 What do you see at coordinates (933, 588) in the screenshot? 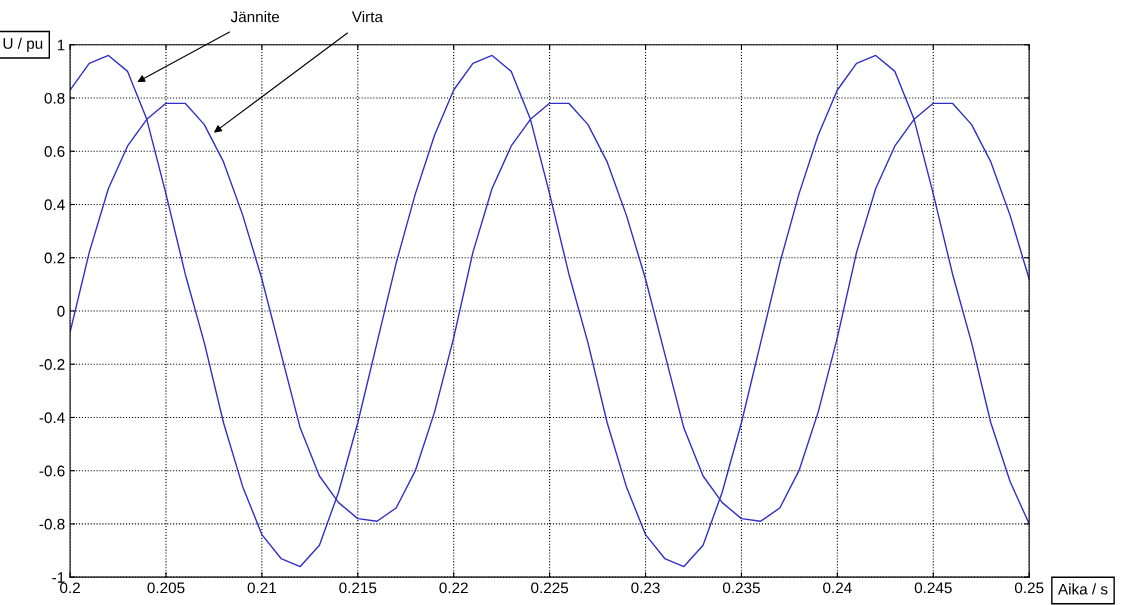
I see `x-tick-label: 0.245` at bounding box center [933, 588].